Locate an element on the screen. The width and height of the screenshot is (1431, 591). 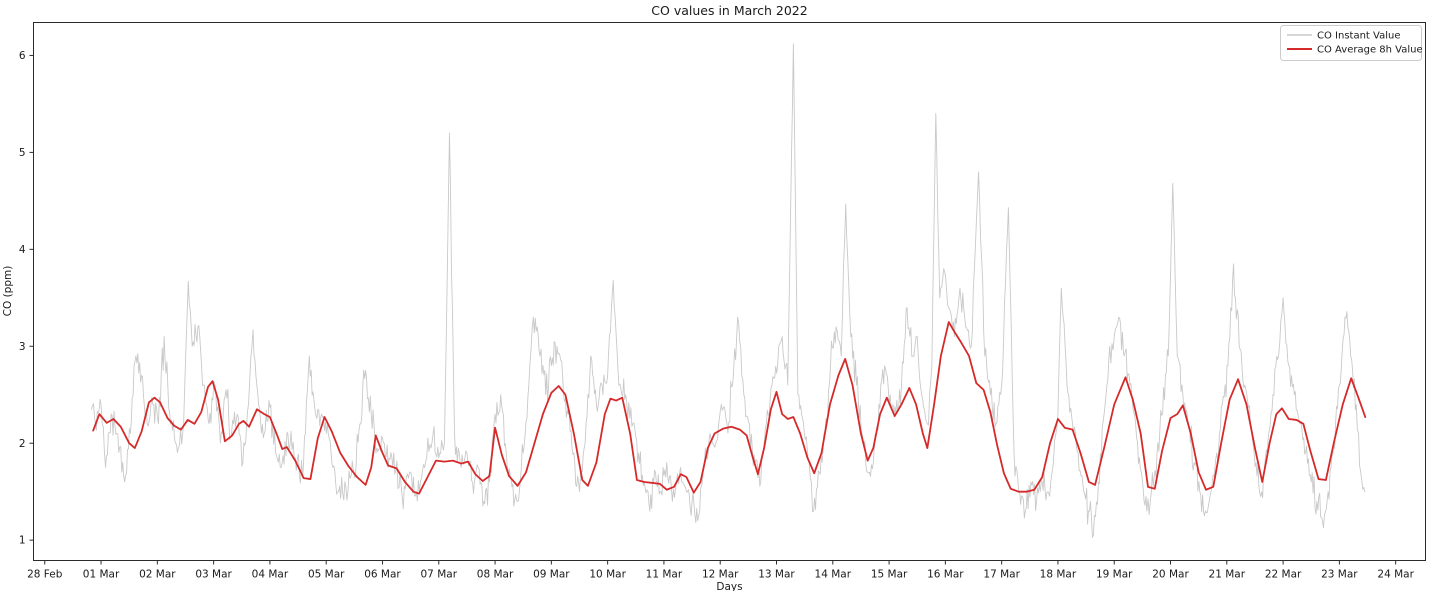
legend: CO Instant Value CO Average 8h Value is located at coordinates (1351, 43).